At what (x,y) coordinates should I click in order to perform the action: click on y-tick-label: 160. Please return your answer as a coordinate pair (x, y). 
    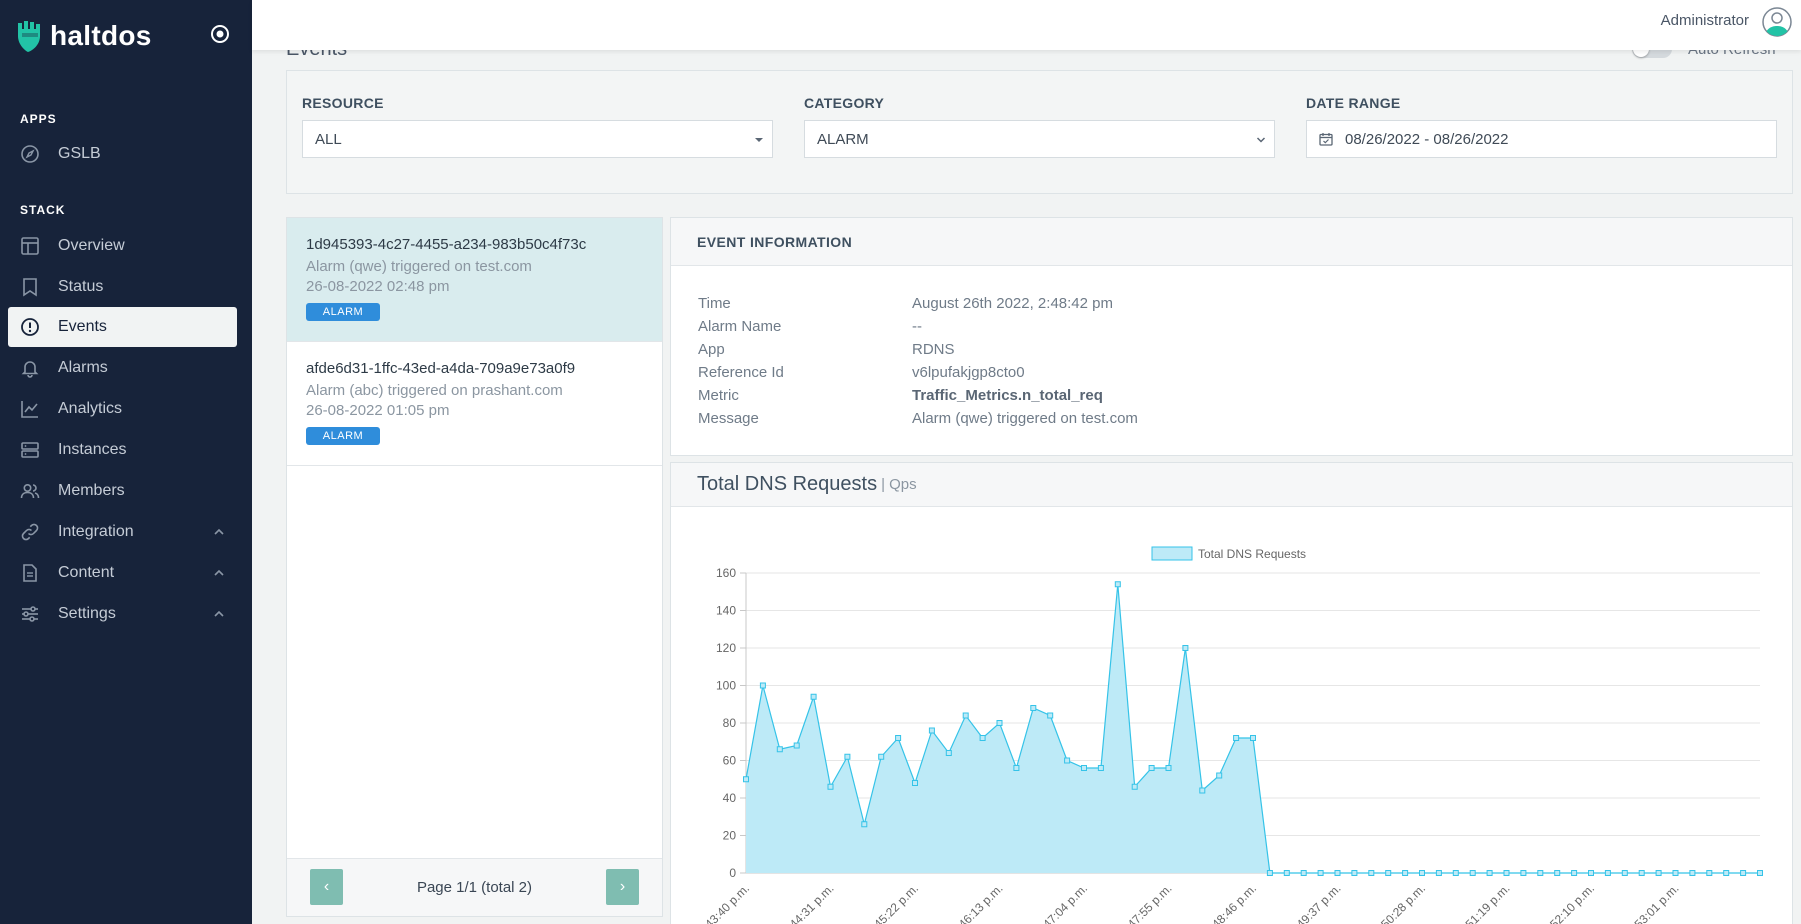
    Looking at the image, I should click on (726, 573).